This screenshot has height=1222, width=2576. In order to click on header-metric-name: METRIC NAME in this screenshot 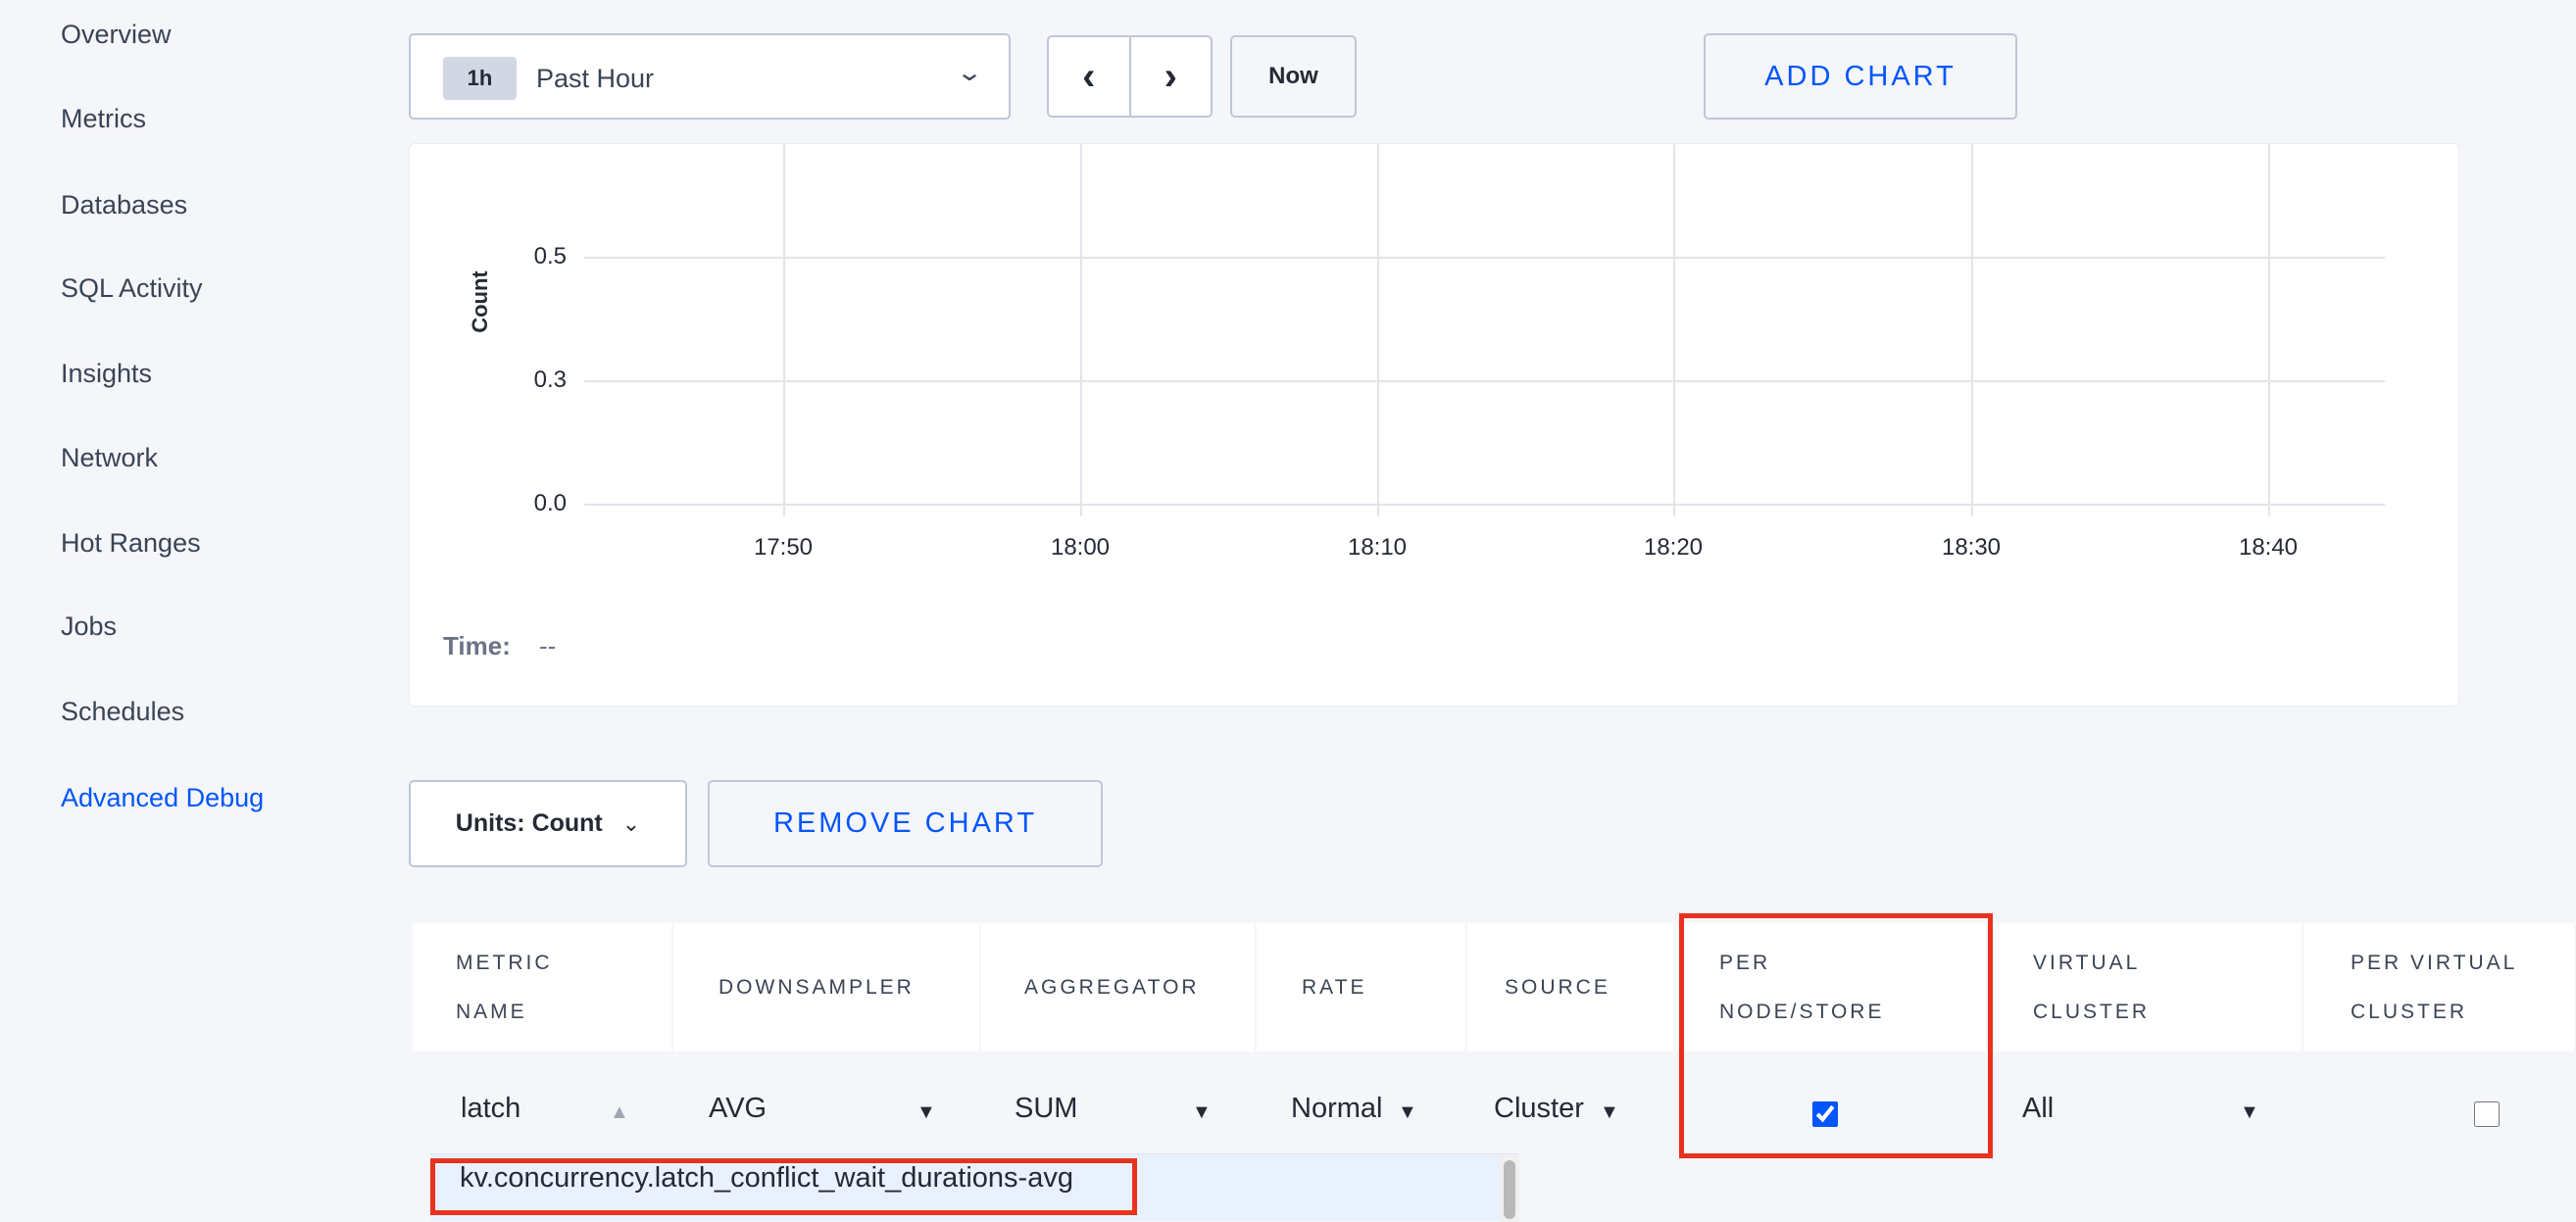, I will do `click(543, 987)`.